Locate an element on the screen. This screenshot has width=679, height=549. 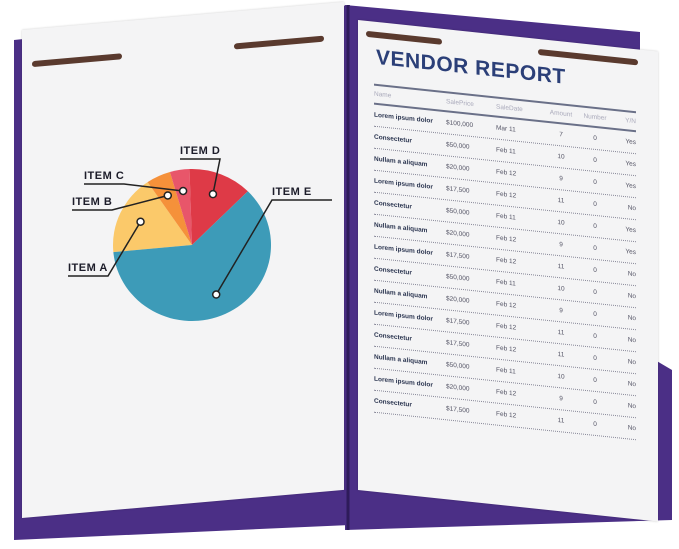
pie-label: ITEM D is located at coordinates (200, 151).